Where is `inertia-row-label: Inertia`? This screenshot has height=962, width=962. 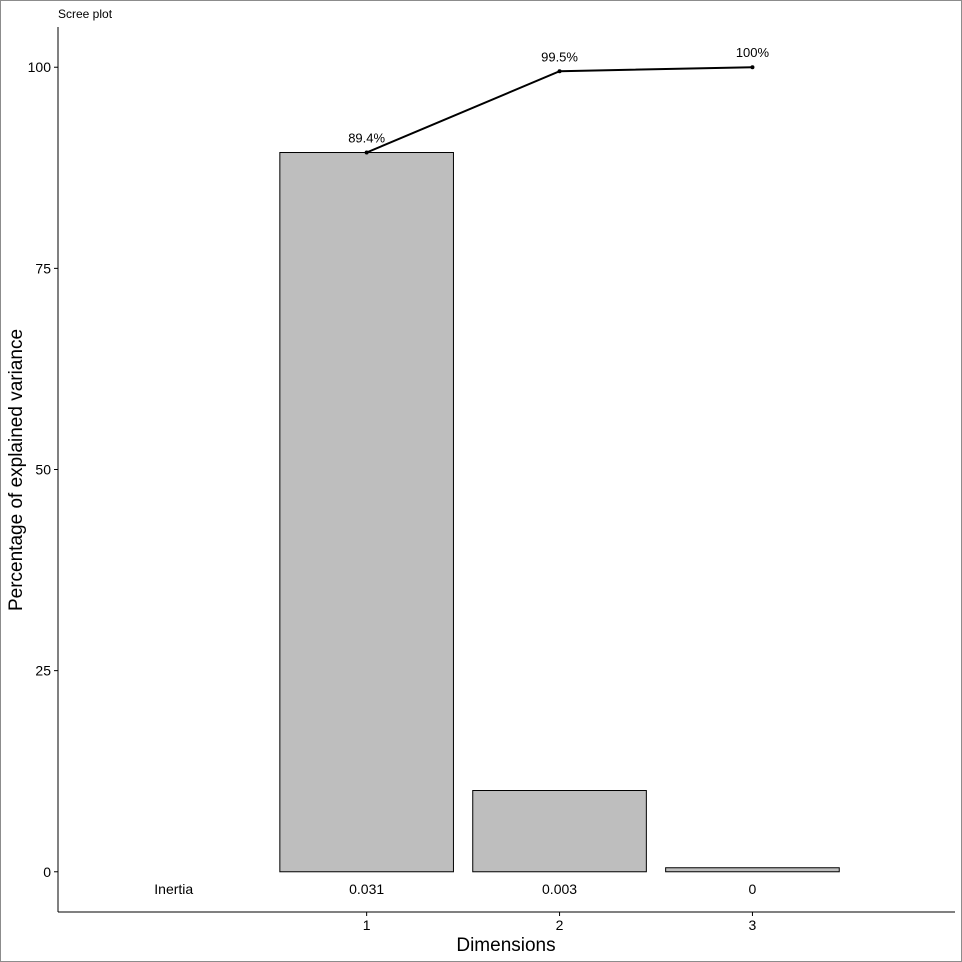 inertia-row-label: Inertia is located at coordinates (173, 889).